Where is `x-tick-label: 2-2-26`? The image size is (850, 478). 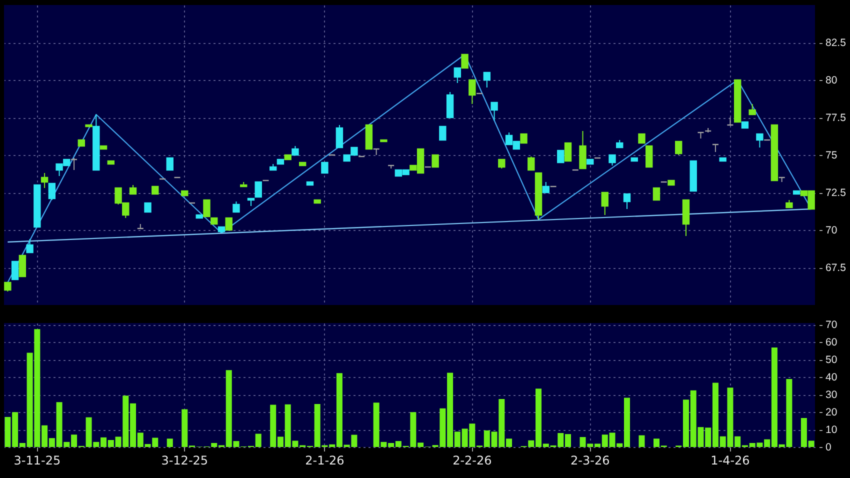 x-tick-label: 2-2-26 is located at coordinates (472, 461).